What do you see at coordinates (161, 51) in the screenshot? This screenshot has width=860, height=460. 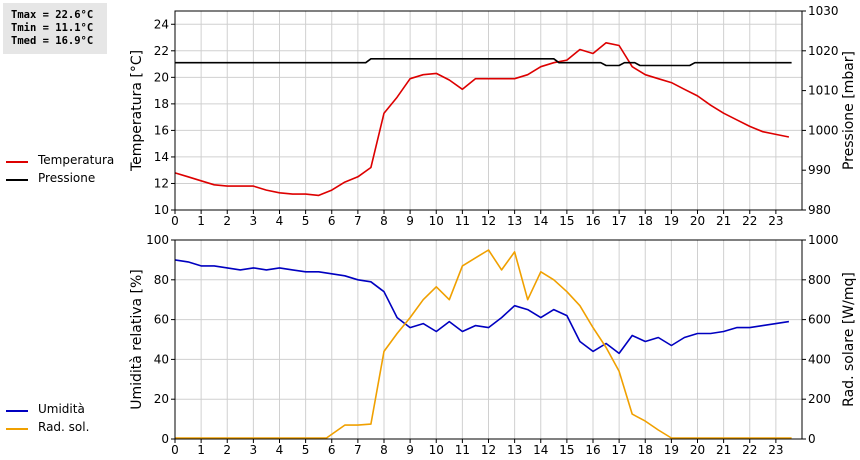 I see `y-tick-label-left: 22` at bounding box center [161, 51].